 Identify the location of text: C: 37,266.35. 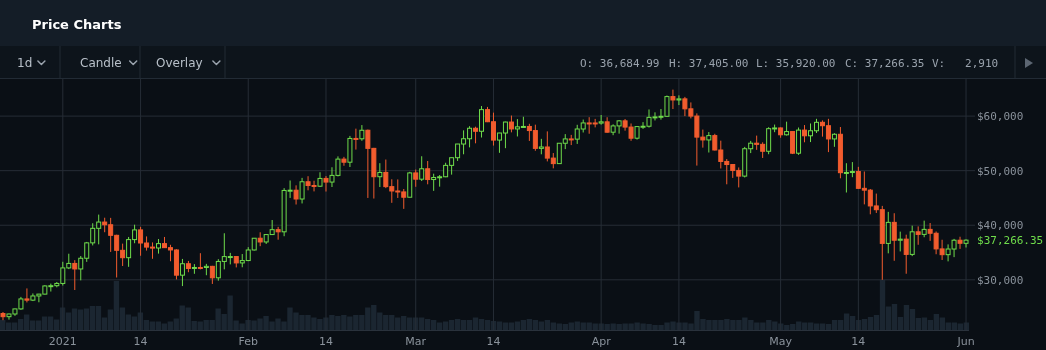
(885, 63).